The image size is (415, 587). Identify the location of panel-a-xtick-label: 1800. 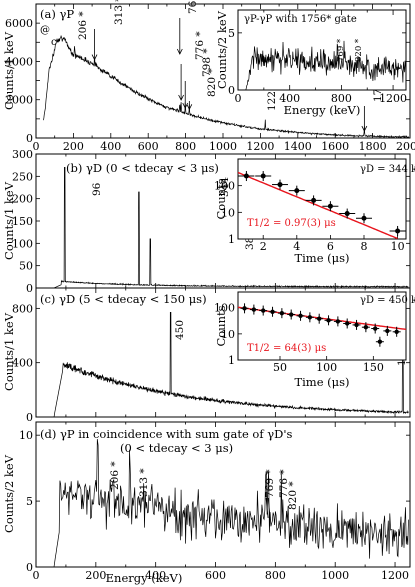
(373, 146).